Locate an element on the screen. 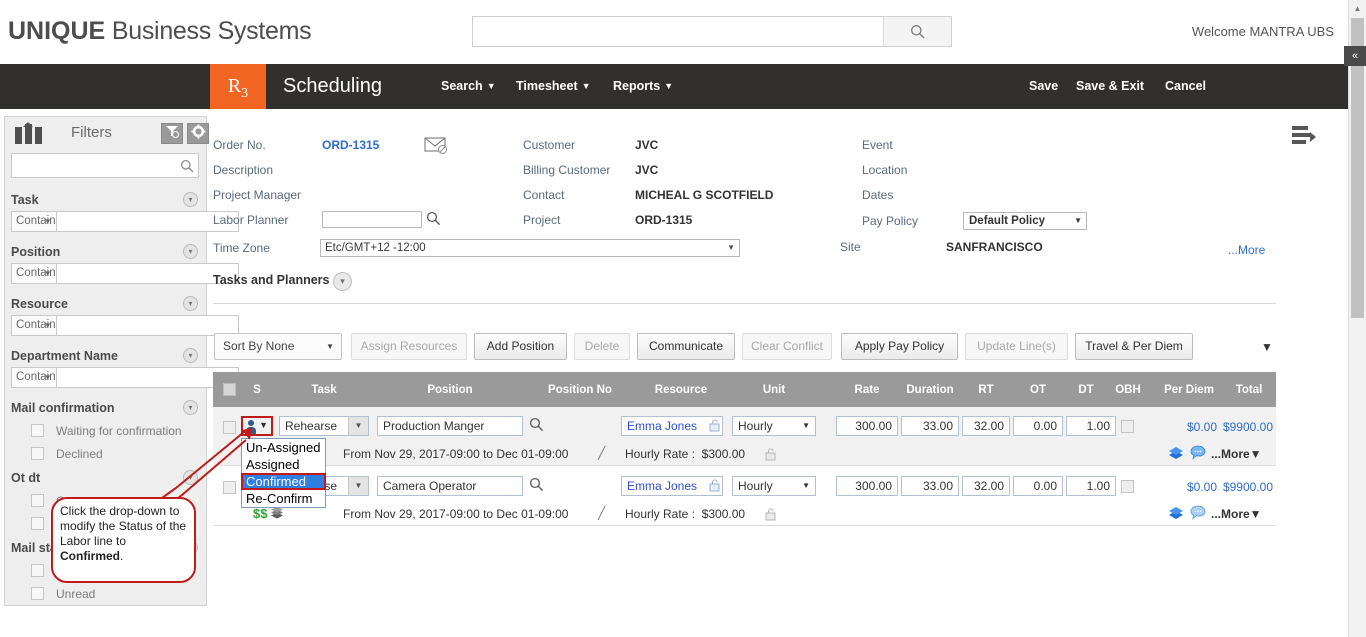  filters-search-input is located at coordinates (94, 165).